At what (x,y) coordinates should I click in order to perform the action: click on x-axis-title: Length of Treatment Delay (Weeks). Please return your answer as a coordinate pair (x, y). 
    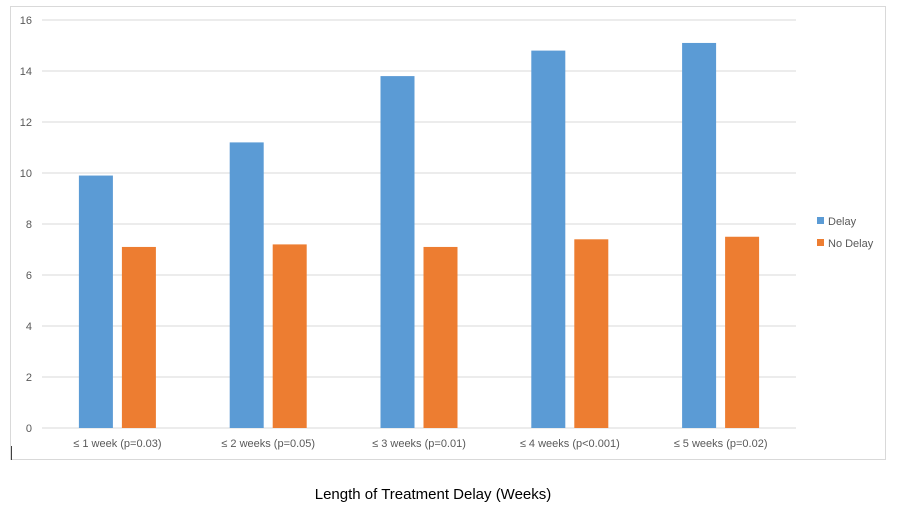
    Looking at the image, I should click on (433, 494).